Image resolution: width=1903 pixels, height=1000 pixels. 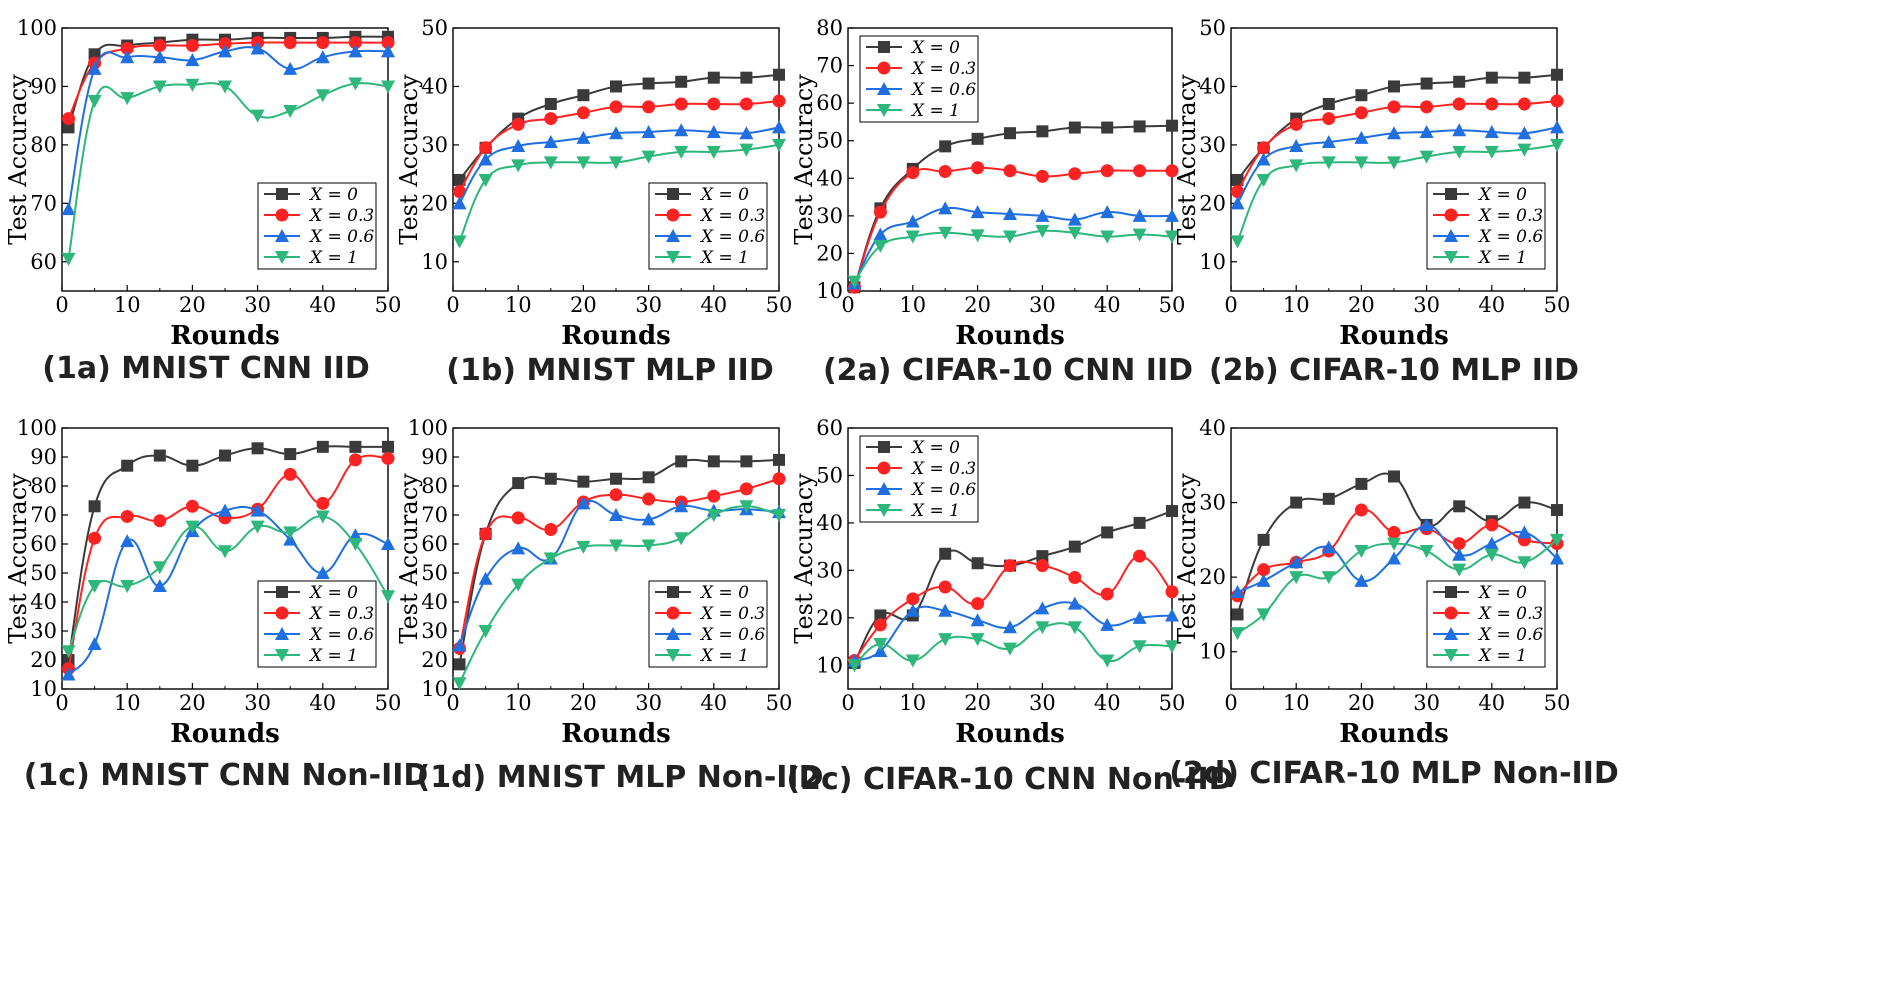 I want to click on y-tick-label: 90, so click(x=434, y=457).